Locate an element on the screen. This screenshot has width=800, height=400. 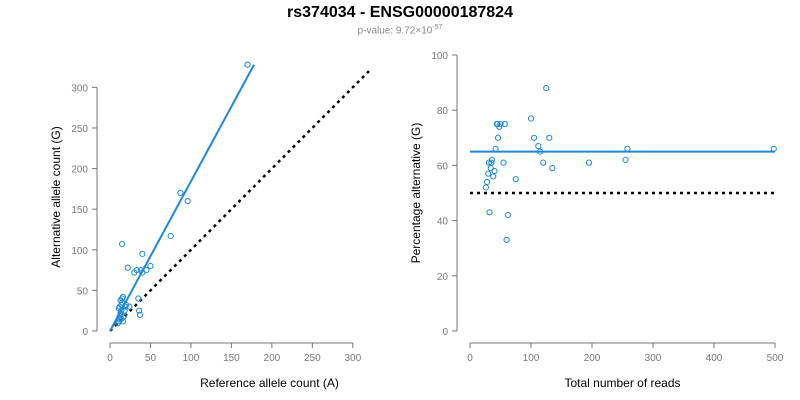
y-tick-label: 150 is located at coordinates (79, 210).